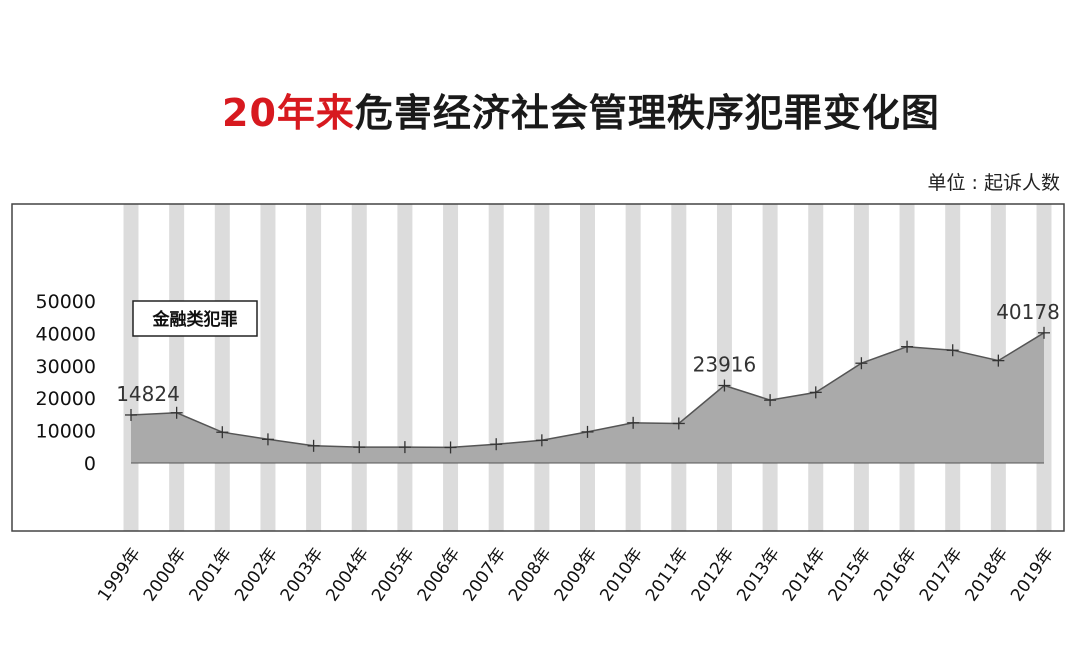 The height and width of the screenshot is (665, 1080). What do you see at coordinates (66, 367) in the screenshot?
I see `y-tick-label: 30000` at bounding box center [66, 367].